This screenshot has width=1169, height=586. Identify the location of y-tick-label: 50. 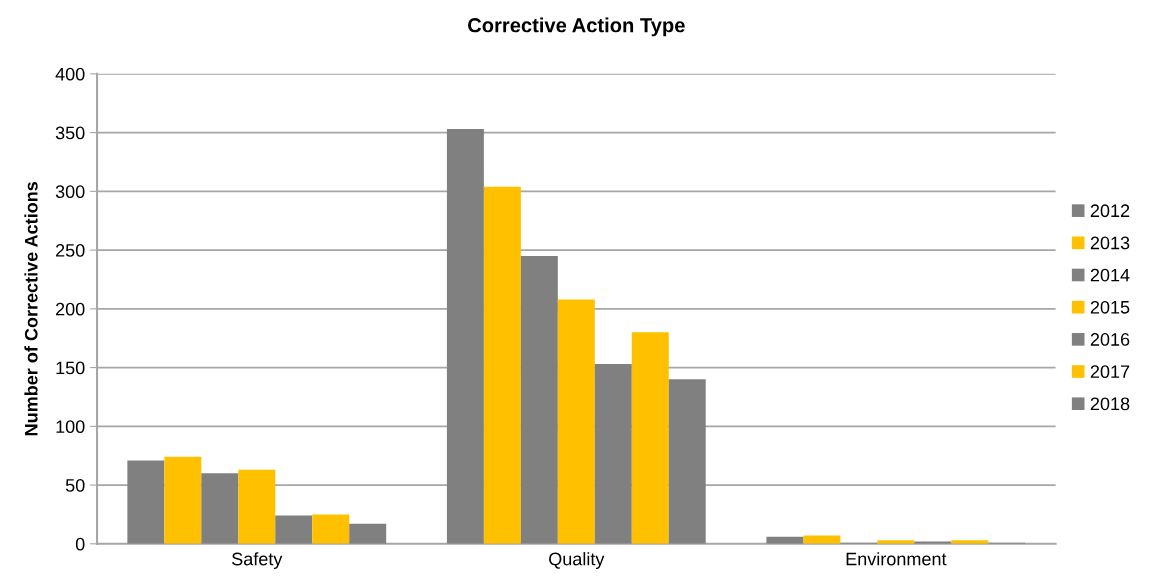
(75, 485).